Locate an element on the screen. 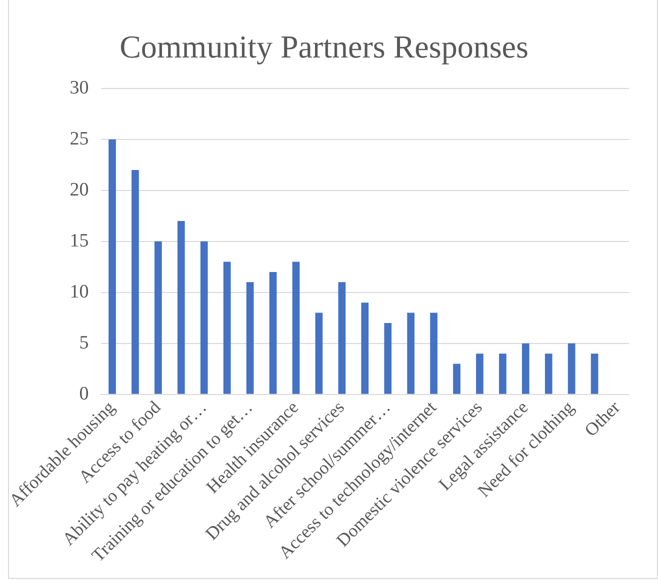 This screenshot has height=580, width=658. y-tick-label: 15 is located at coordinates (79, 241).